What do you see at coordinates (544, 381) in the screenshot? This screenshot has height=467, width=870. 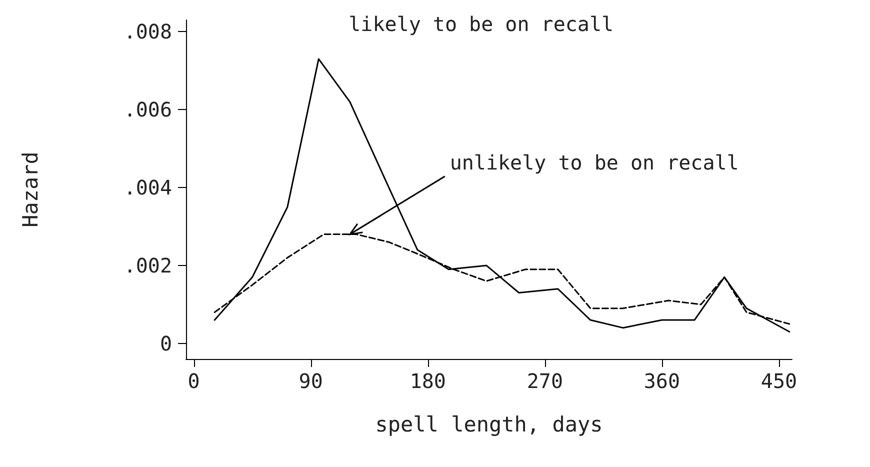 I see `x-tick-label: 270` at bounding box center [544, 381].